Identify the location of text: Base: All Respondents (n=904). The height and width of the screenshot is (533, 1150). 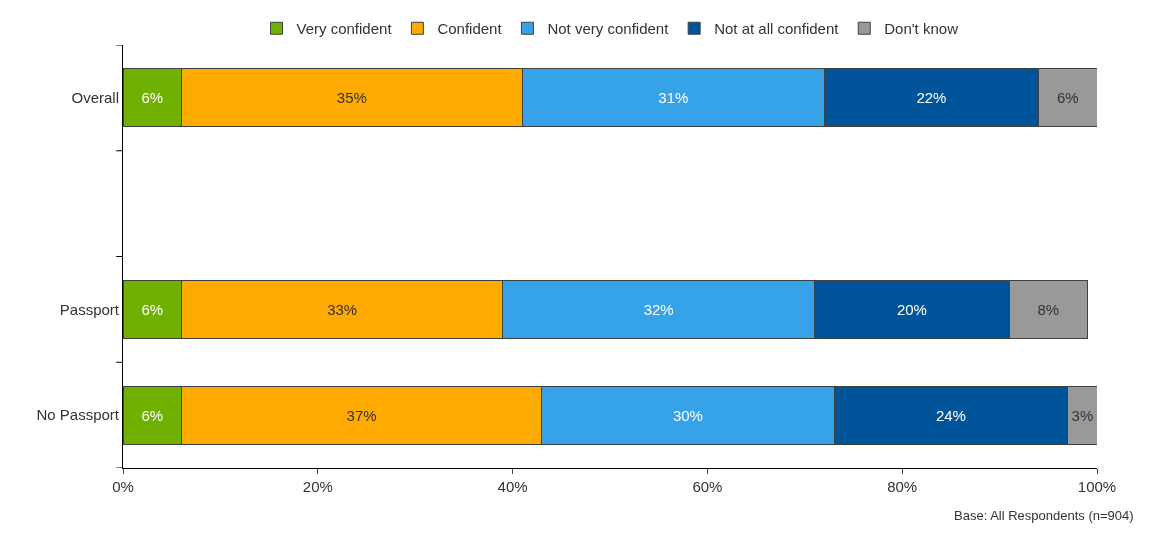
(1044, 515).